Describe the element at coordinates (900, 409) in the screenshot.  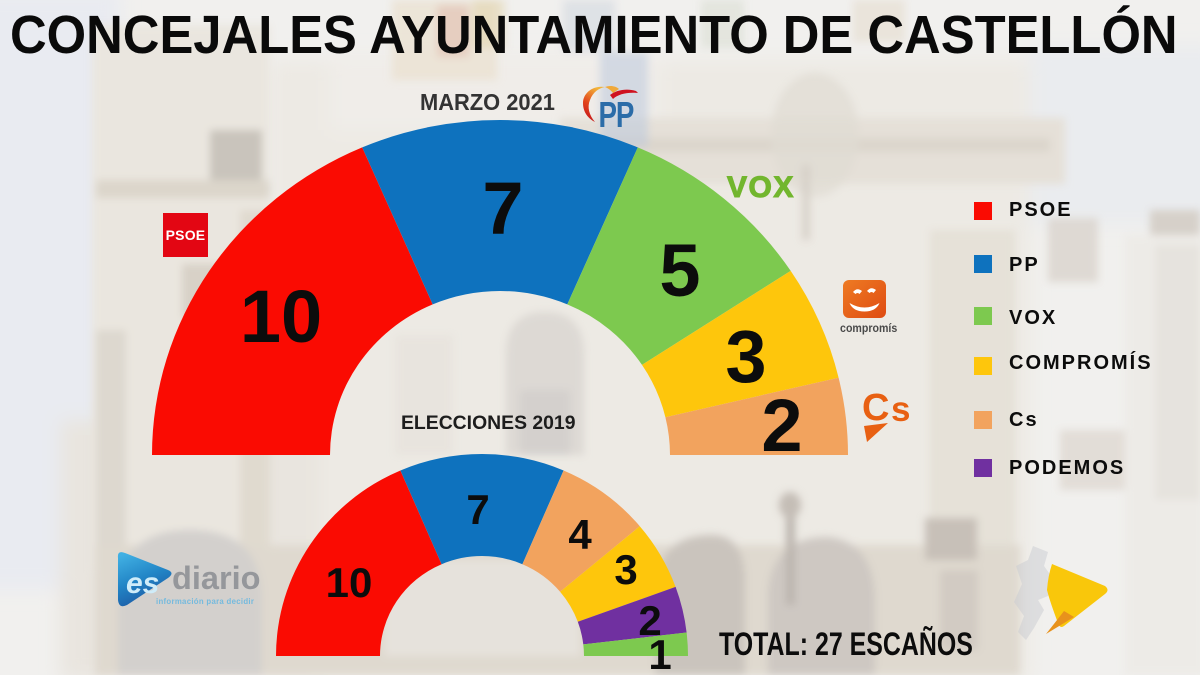
I see `svg-text: s` at that location.